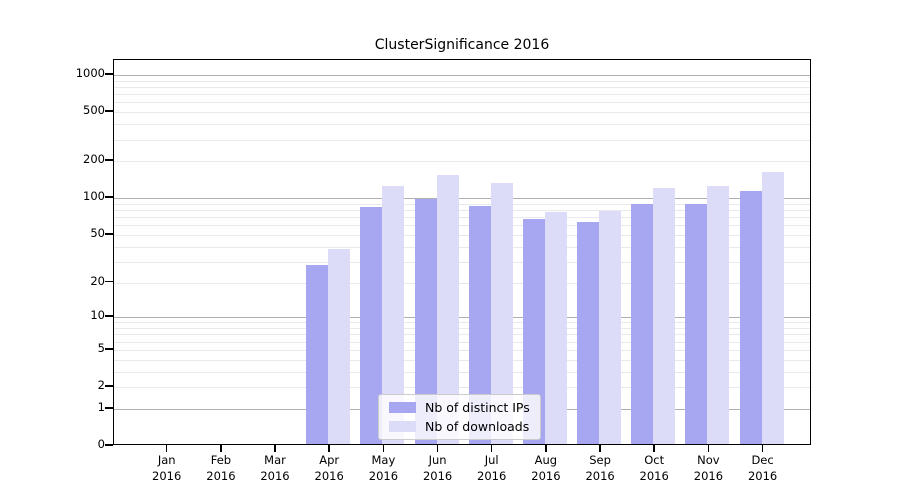  Describe the element at coordinates (393, 315) in the screenshot. I see `bar-downloads-may` at that location.